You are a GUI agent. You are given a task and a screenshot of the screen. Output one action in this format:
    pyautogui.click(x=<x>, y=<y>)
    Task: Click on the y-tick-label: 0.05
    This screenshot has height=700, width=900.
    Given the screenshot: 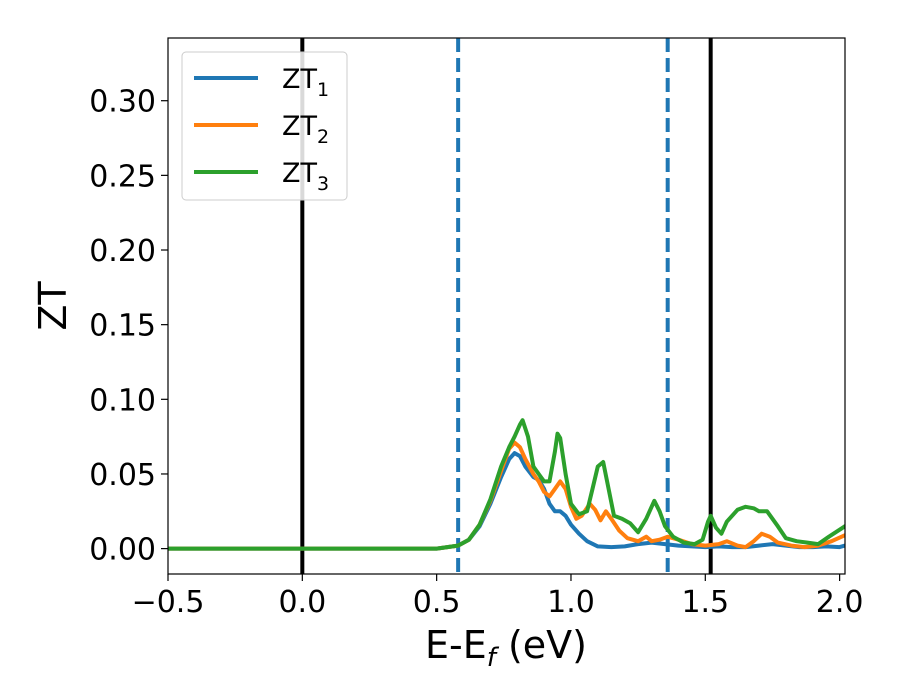 What is the action you would take?
    pyautogui.click(x=122, y=475)
    